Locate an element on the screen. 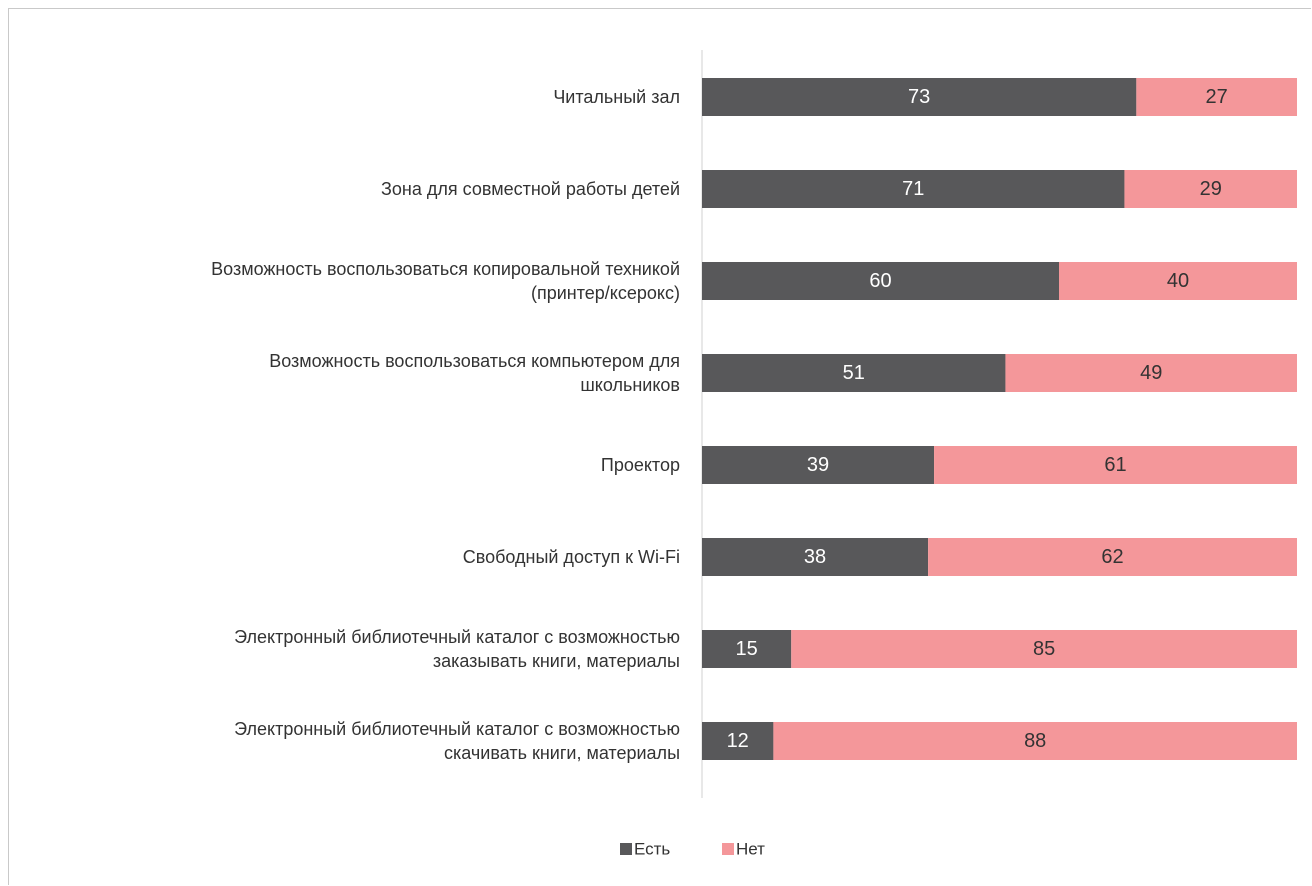 This screenshot has width=1312, height=886. data-label: 60 is located at coordinates (880, 281).